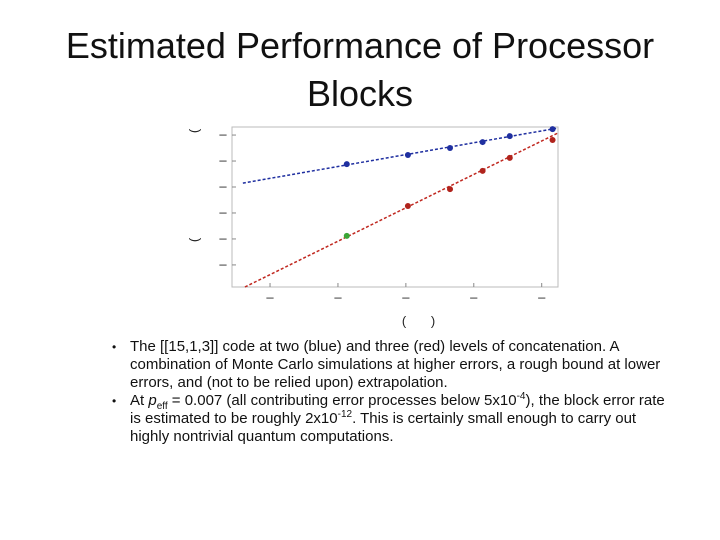 This screenshot has width=720, height=540. I want to click on bullet-text: -4, so click(521, 396).